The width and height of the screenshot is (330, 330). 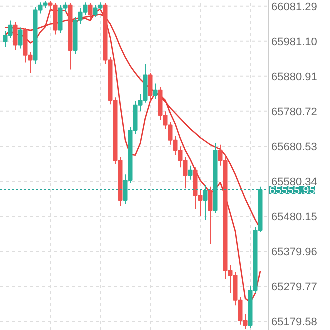 I want to click on y-tick-label: 65279.77, so click(x=295, y=288).